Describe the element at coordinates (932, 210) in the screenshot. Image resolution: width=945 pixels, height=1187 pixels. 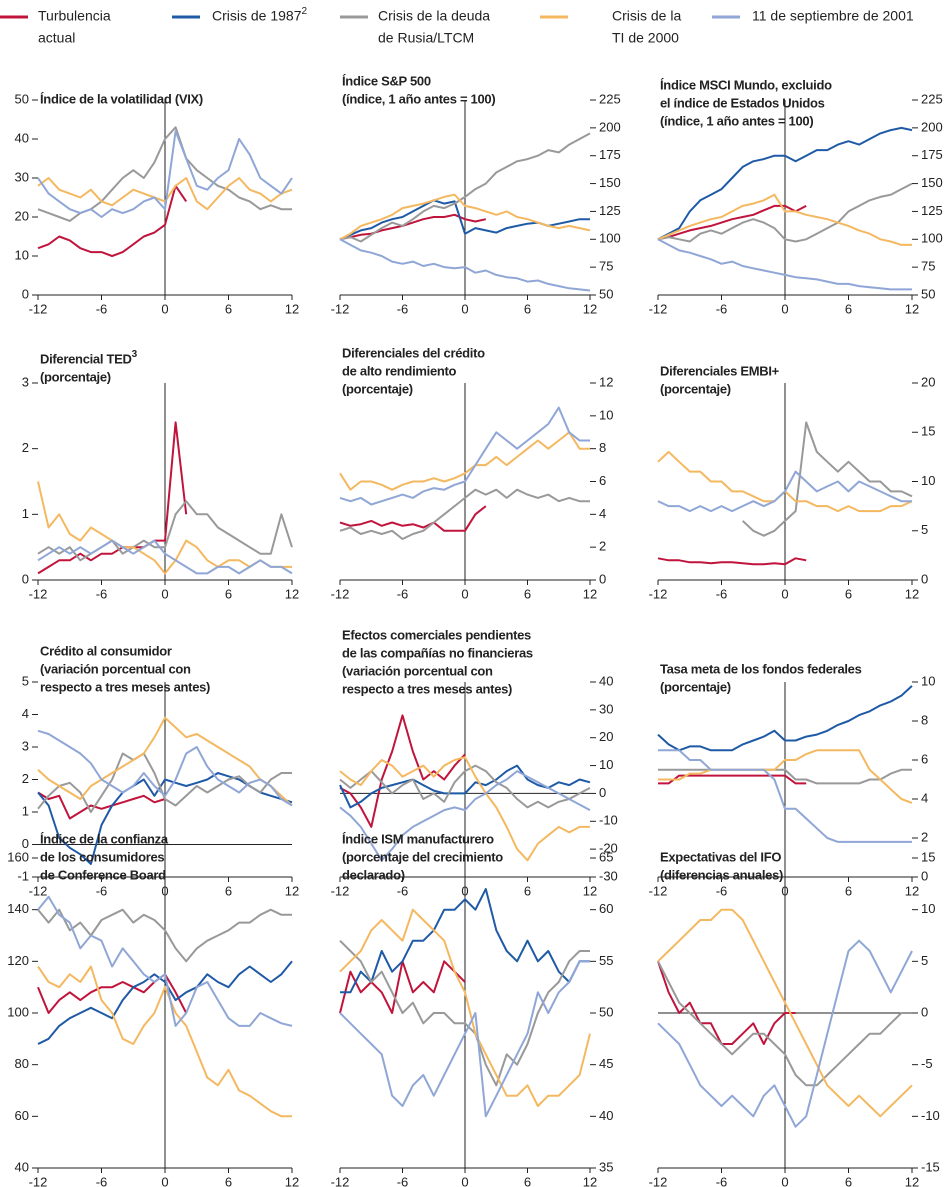
I see `y-tick-label: 125` at that location.